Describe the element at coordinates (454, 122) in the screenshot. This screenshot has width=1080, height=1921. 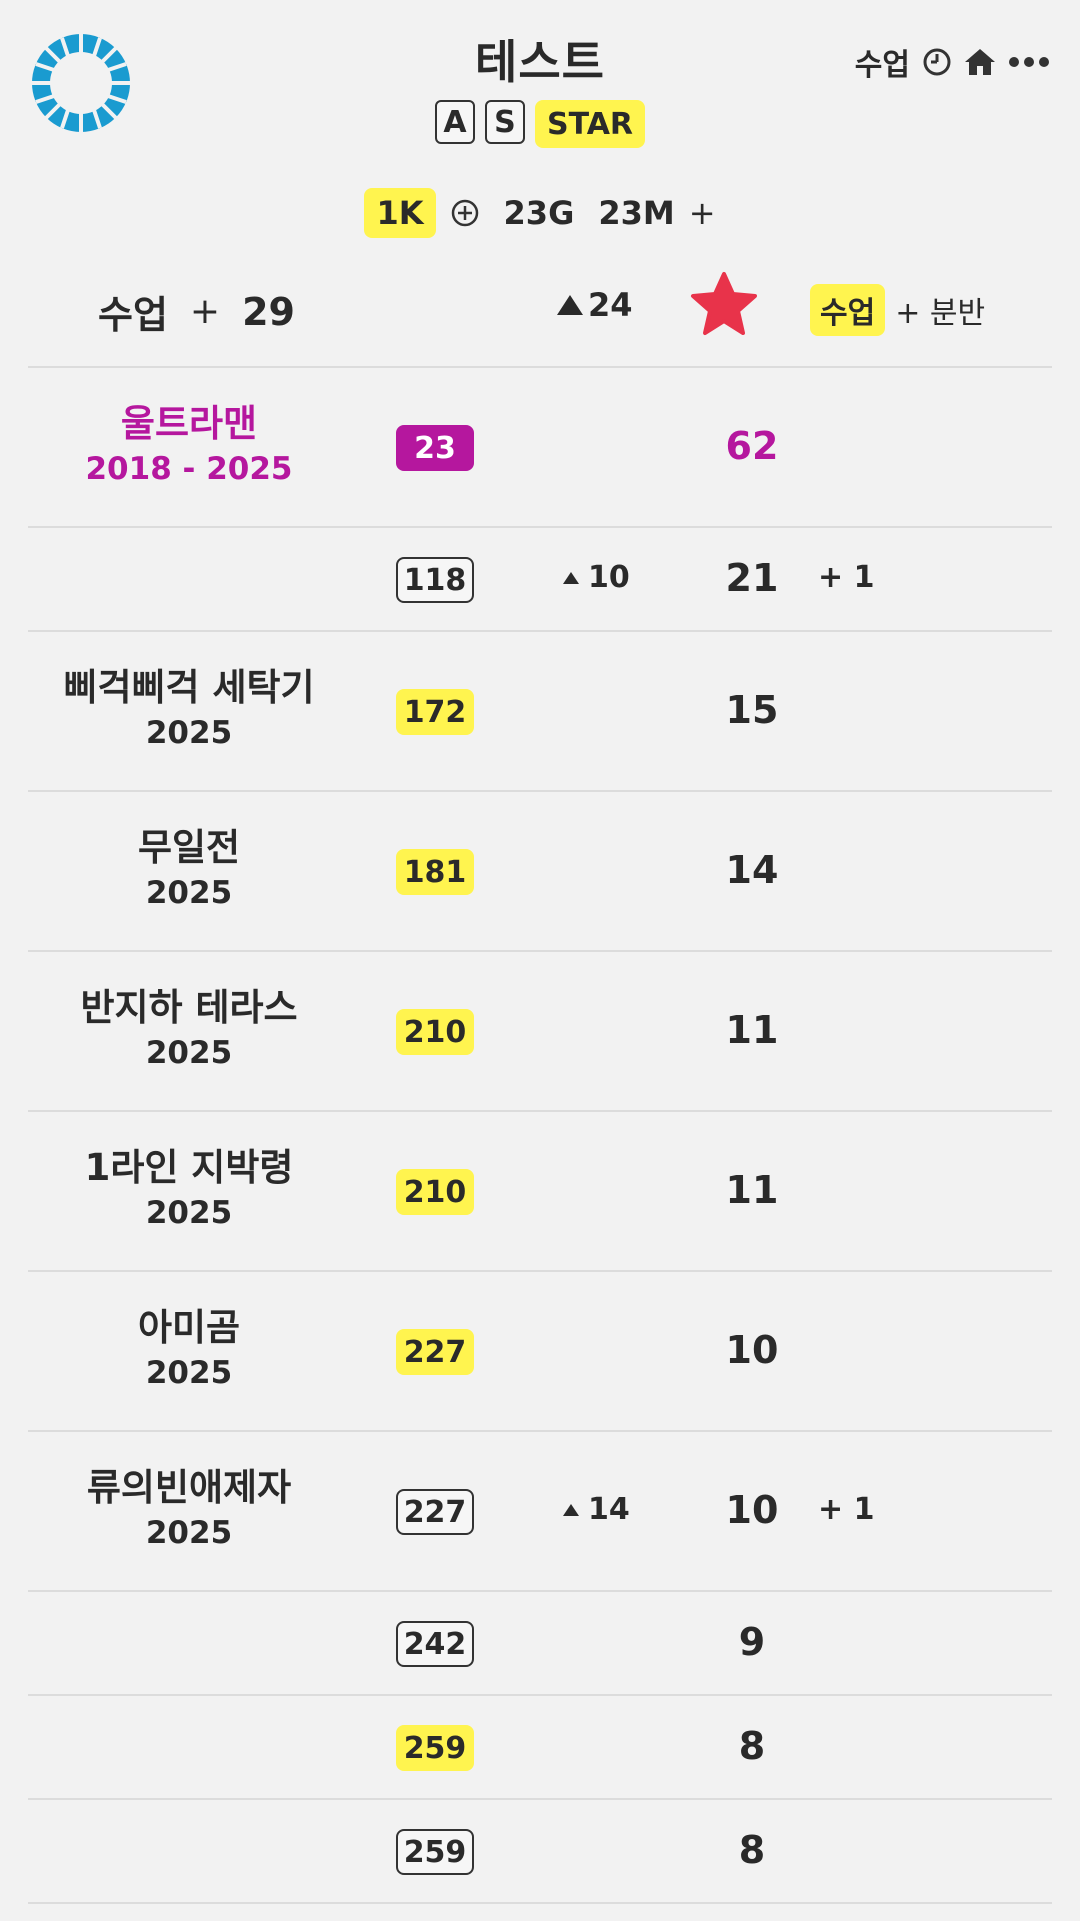
I see `badge-a: A` at that location.